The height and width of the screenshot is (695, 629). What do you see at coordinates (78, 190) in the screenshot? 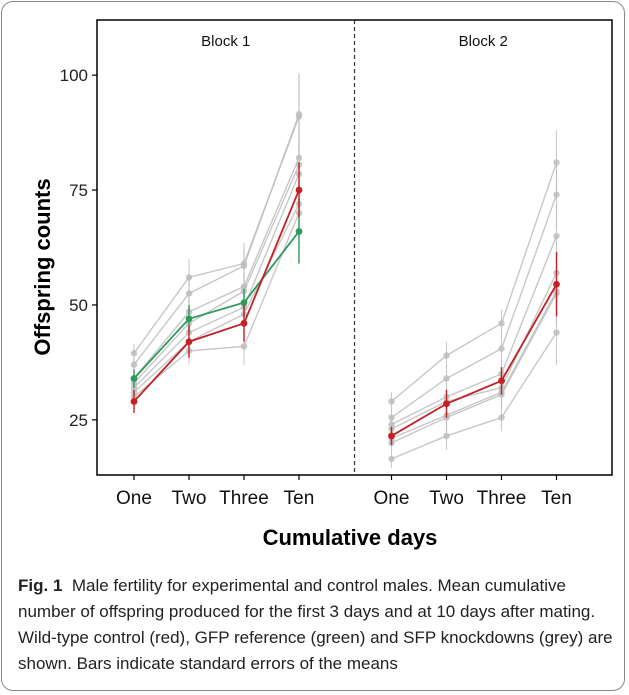
I see `y-tick-label: 75` at bounding box center [78, 190].